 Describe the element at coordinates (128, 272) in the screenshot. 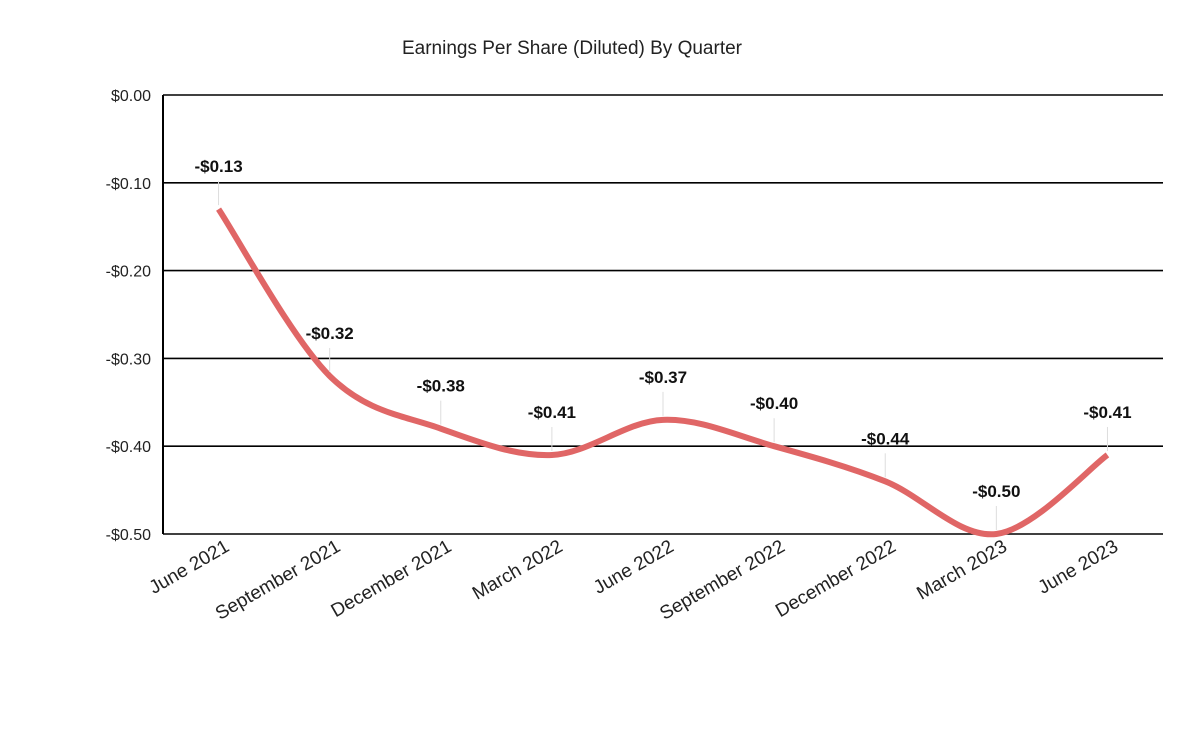

I see `y-tick-label: -$0.20` at that location.